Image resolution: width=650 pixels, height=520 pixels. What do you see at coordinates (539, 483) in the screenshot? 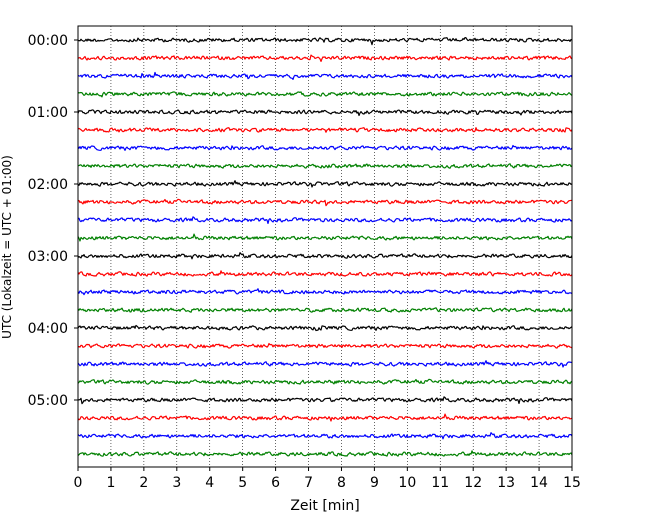
I see `x-tick-label: 14` at bounding box center [539, 483].